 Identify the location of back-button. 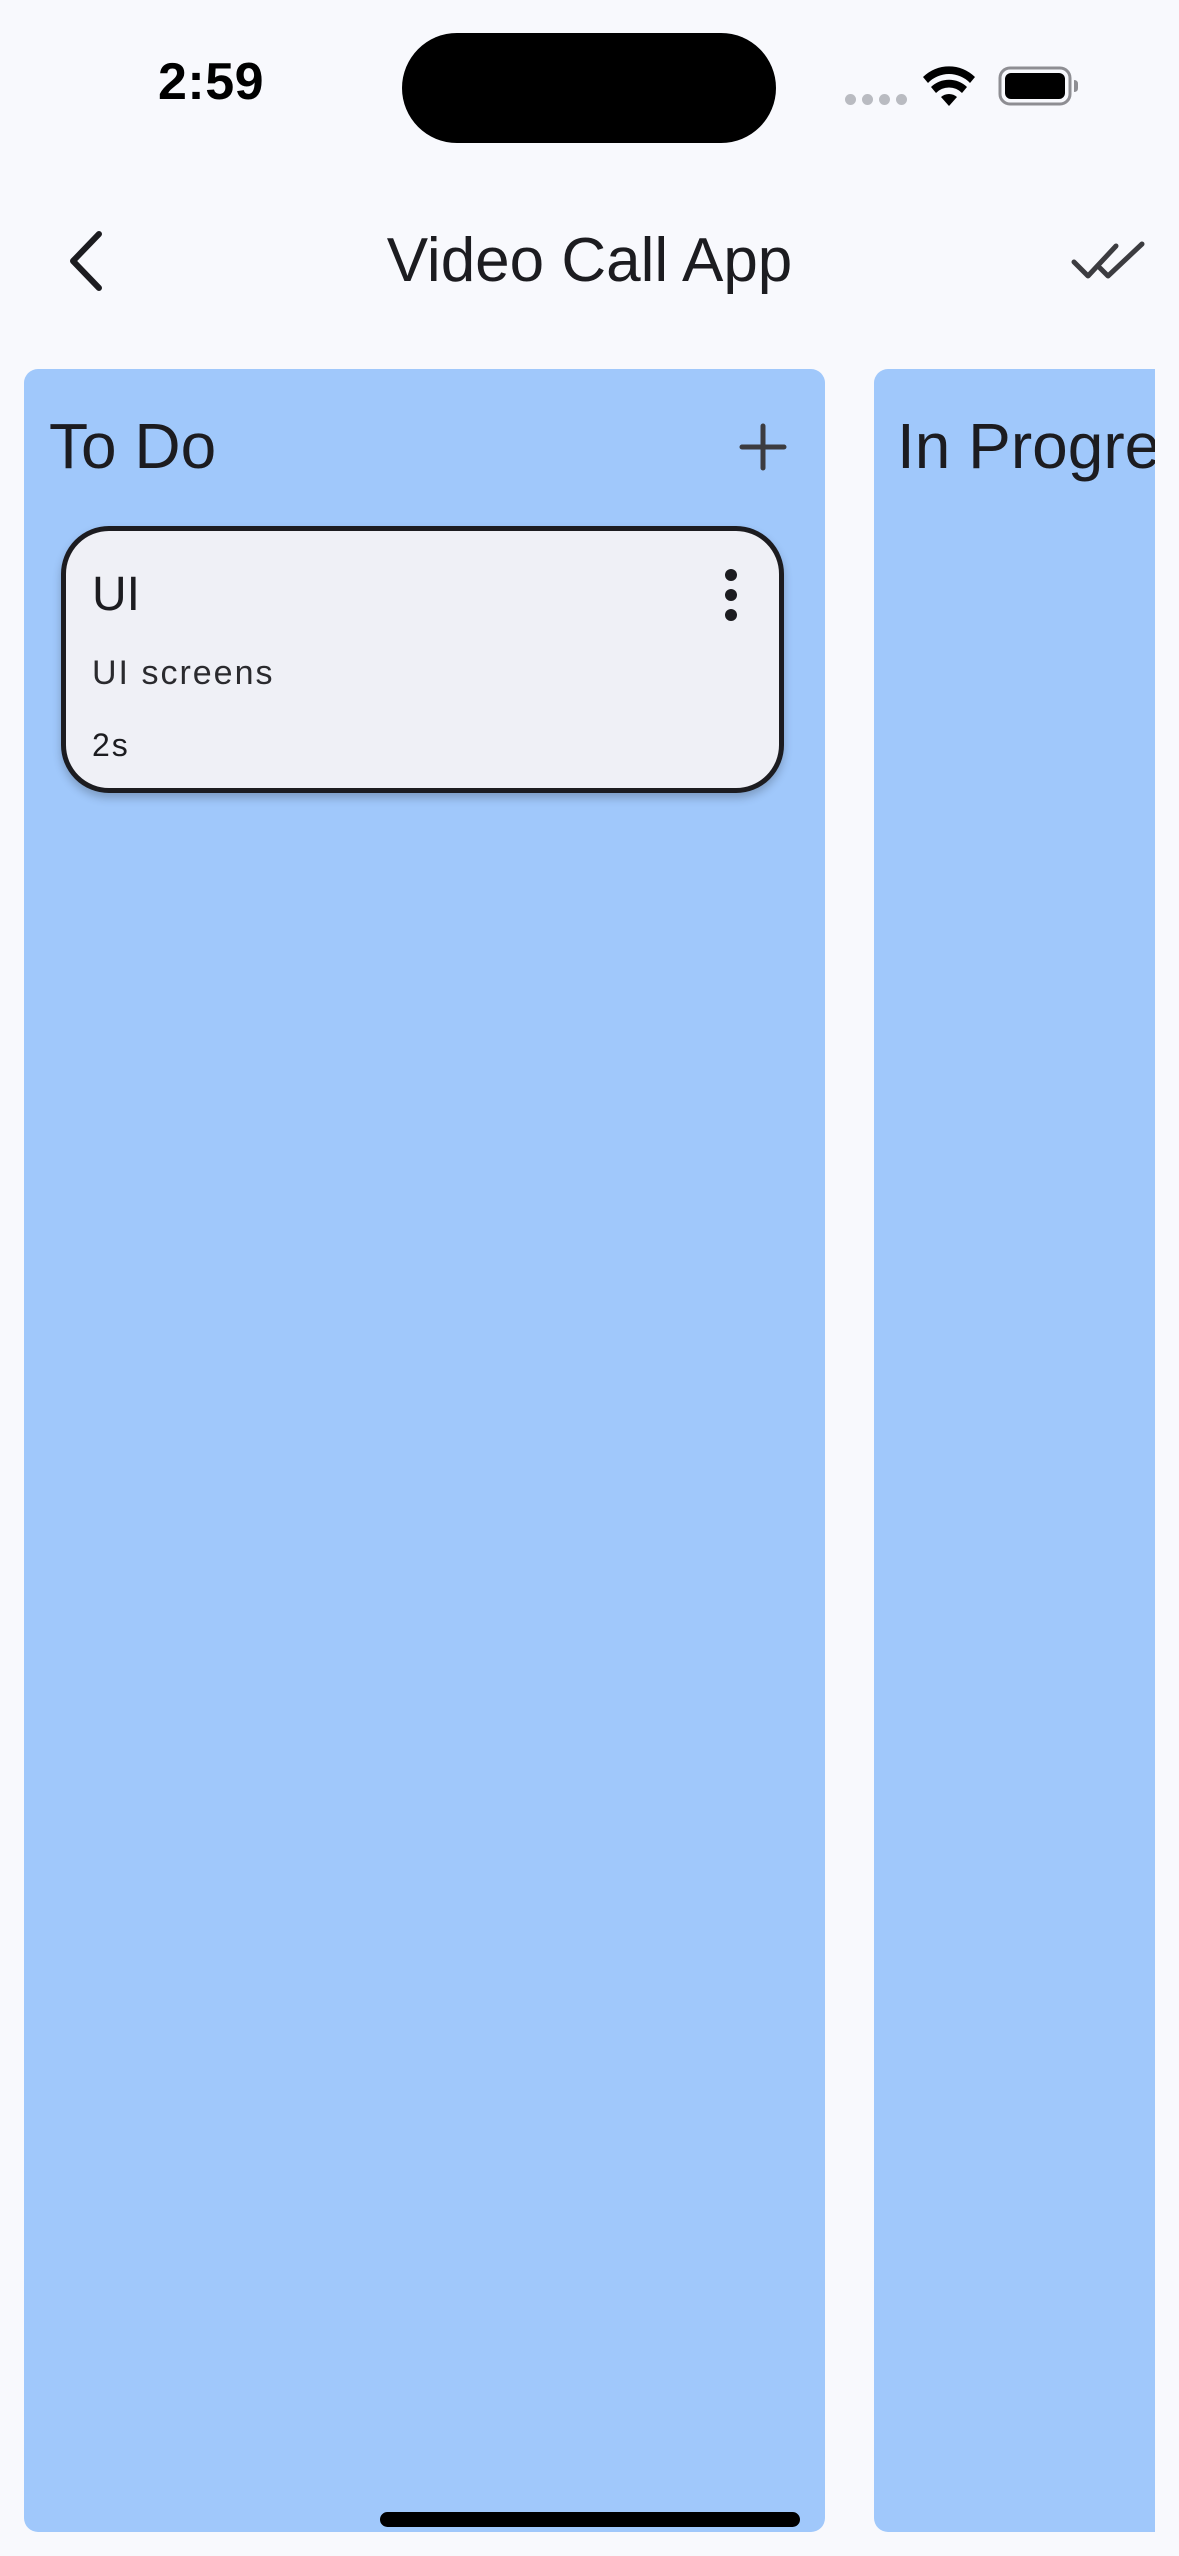
(85, 261).